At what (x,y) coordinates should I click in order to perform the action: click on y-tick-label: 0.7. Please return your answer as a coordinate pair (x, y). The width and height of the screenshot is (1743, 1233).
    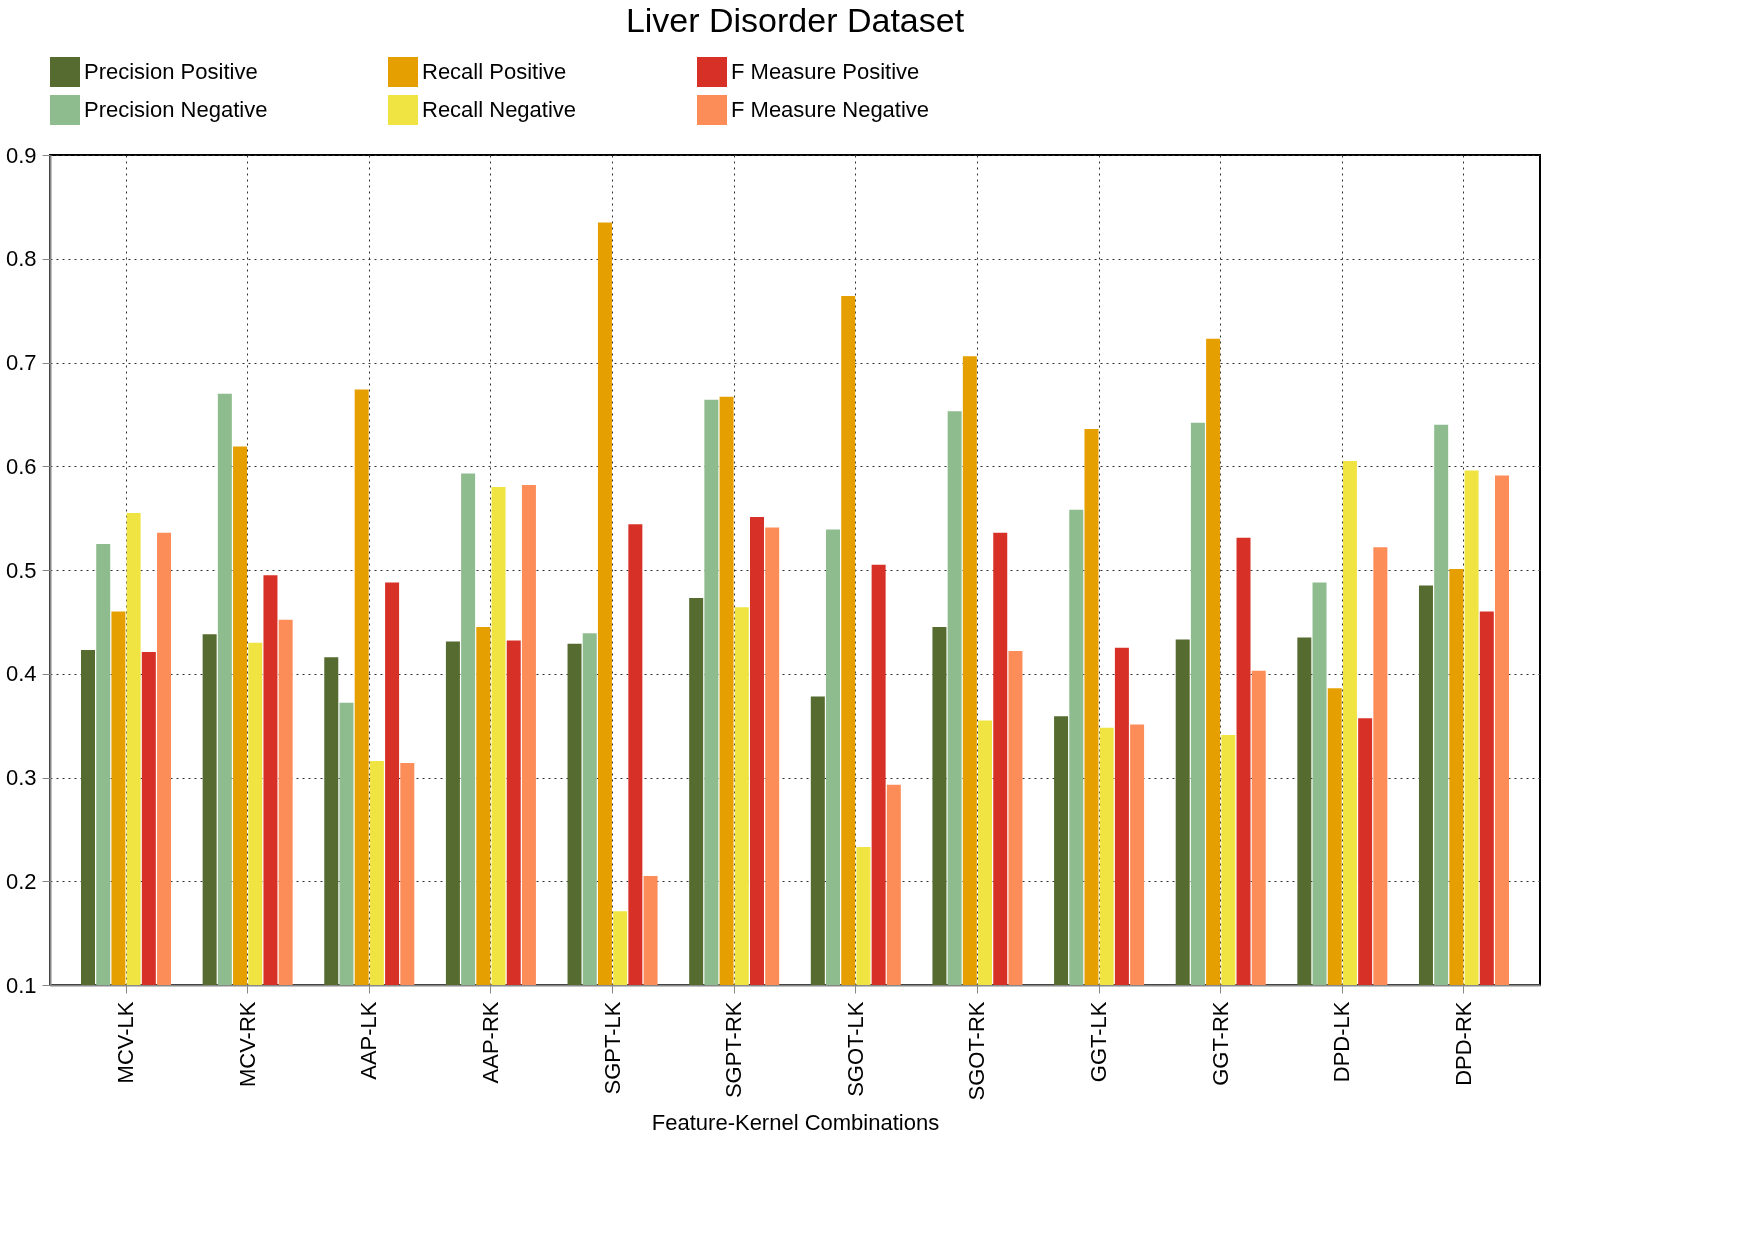
    Looking at the image, I should click on (21, 362).